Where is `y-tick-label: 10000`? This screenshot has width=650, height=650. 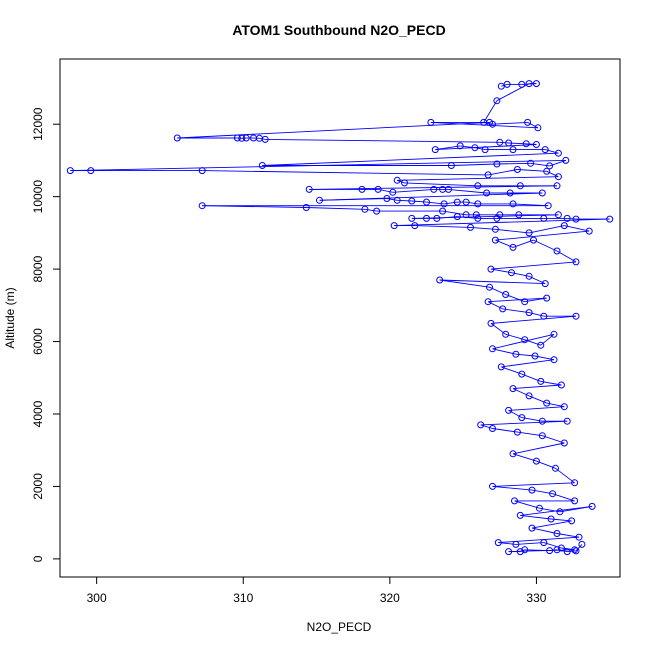
y-tick-label: 10000 is located at coordinates (38, 197).